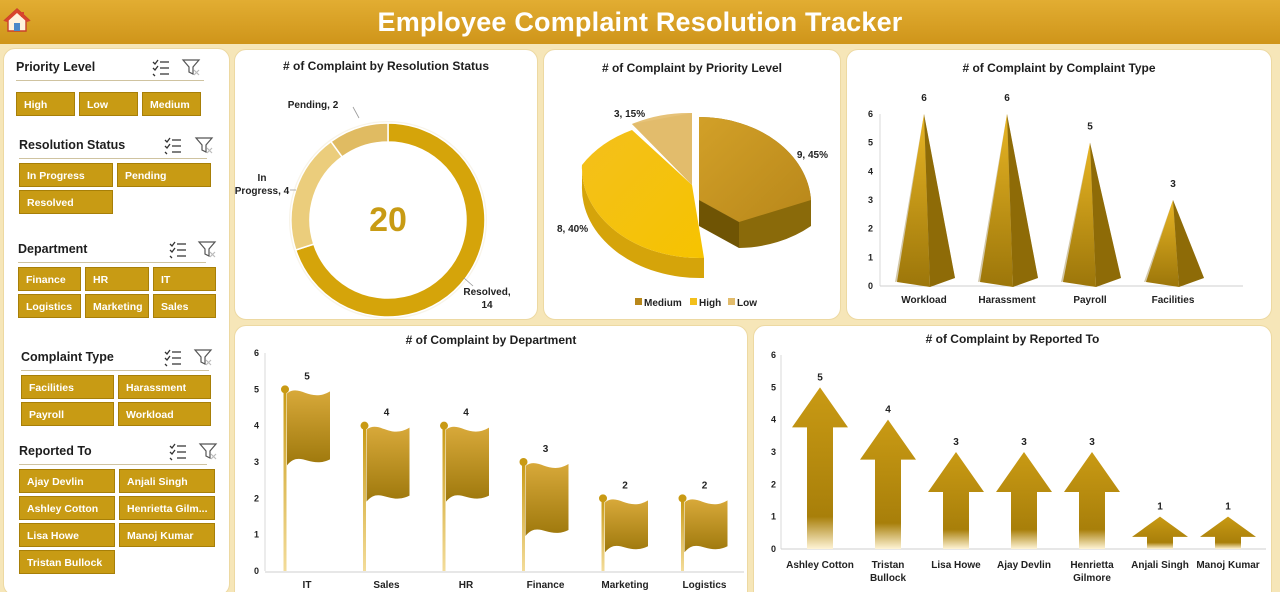  I want to click on flag-sales, so click(385, 496).